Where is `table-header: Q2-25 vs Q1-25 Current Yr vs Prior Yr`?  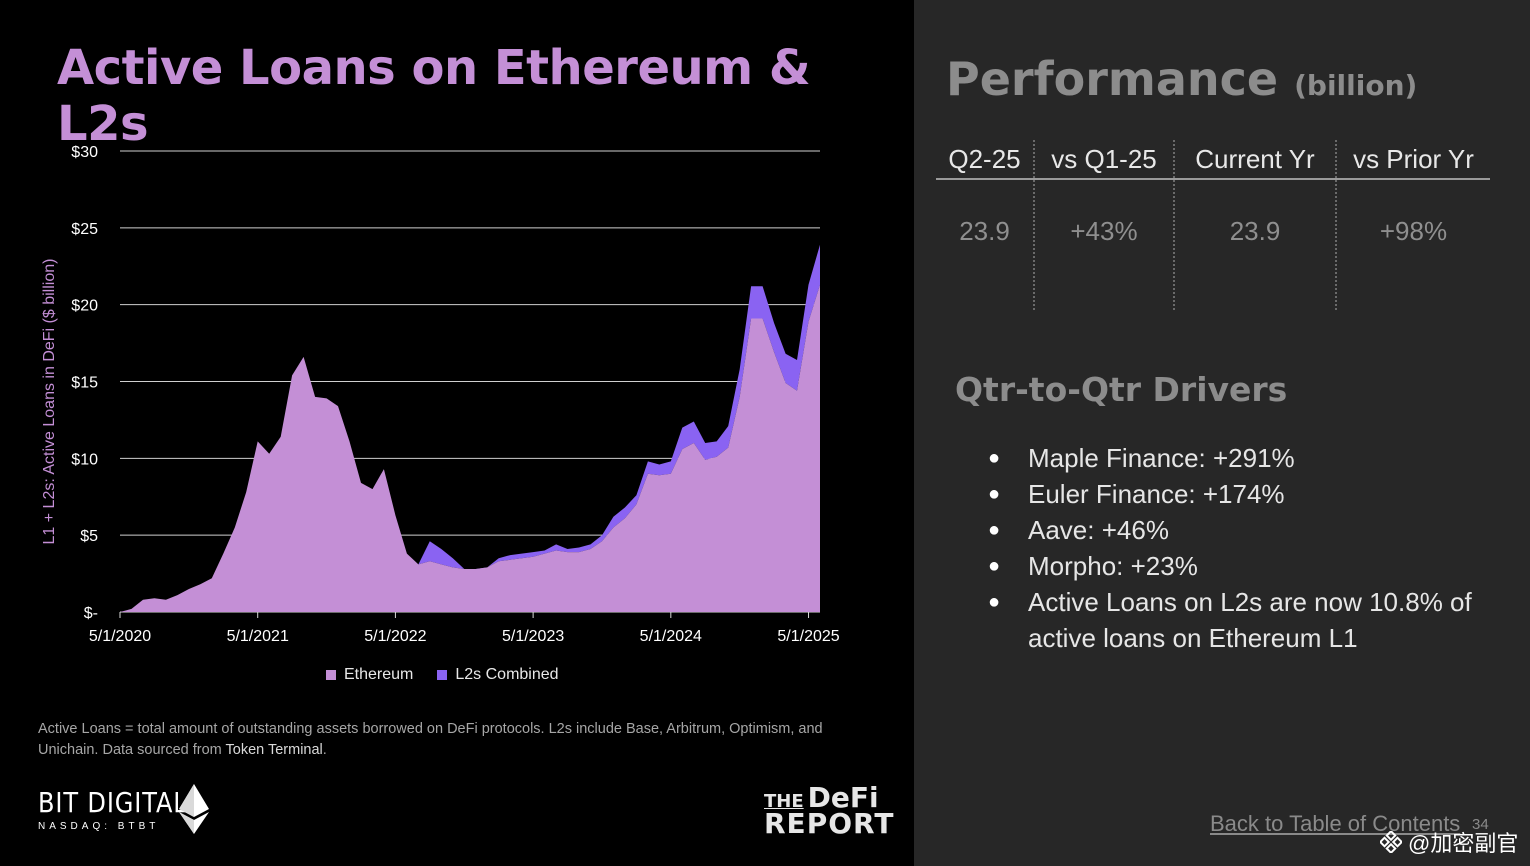 table-header: Q2-25 vs Q1-25 Current Yr vs Prior Yr is located at coordinates (1213, 160).